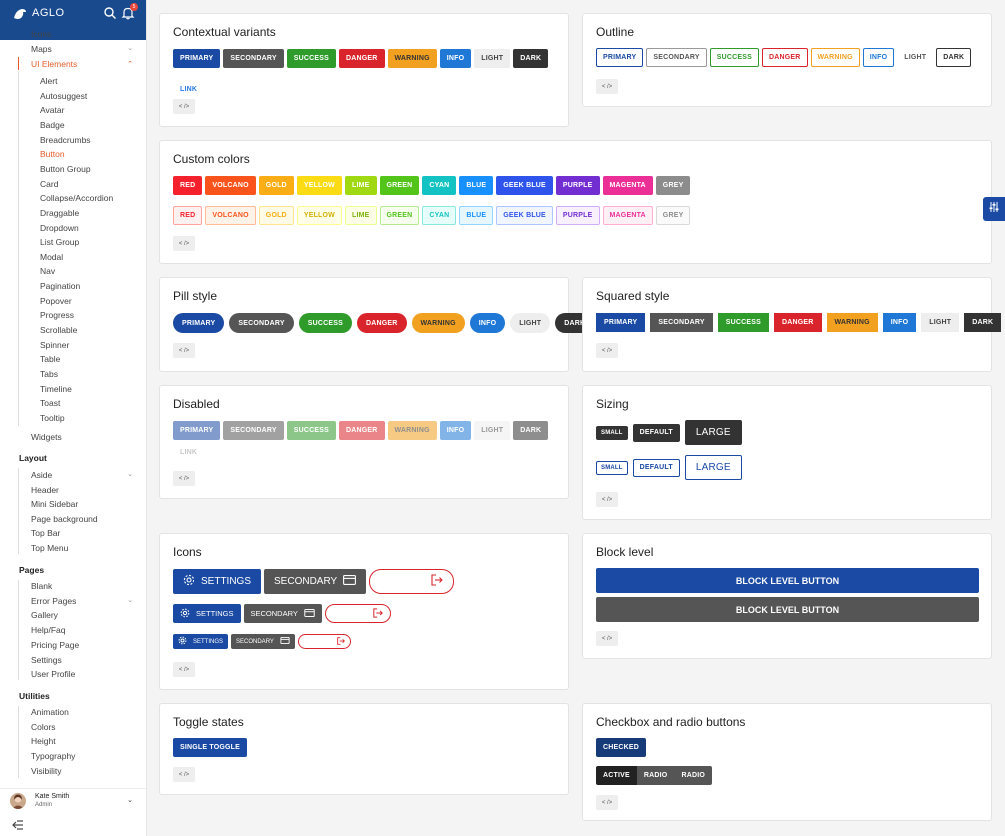 The image size is (1005, 836). Describe the element at coordinates (64, 518) in the screenshot. I see `sidebar-item: Page background` at that location.